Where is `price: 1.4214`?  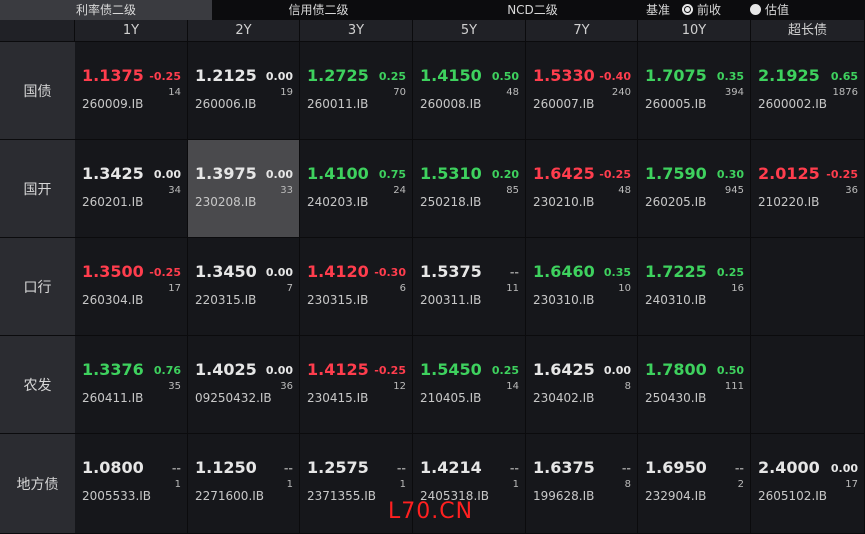 price: 1.4214 is located at coordinates (451, 467).